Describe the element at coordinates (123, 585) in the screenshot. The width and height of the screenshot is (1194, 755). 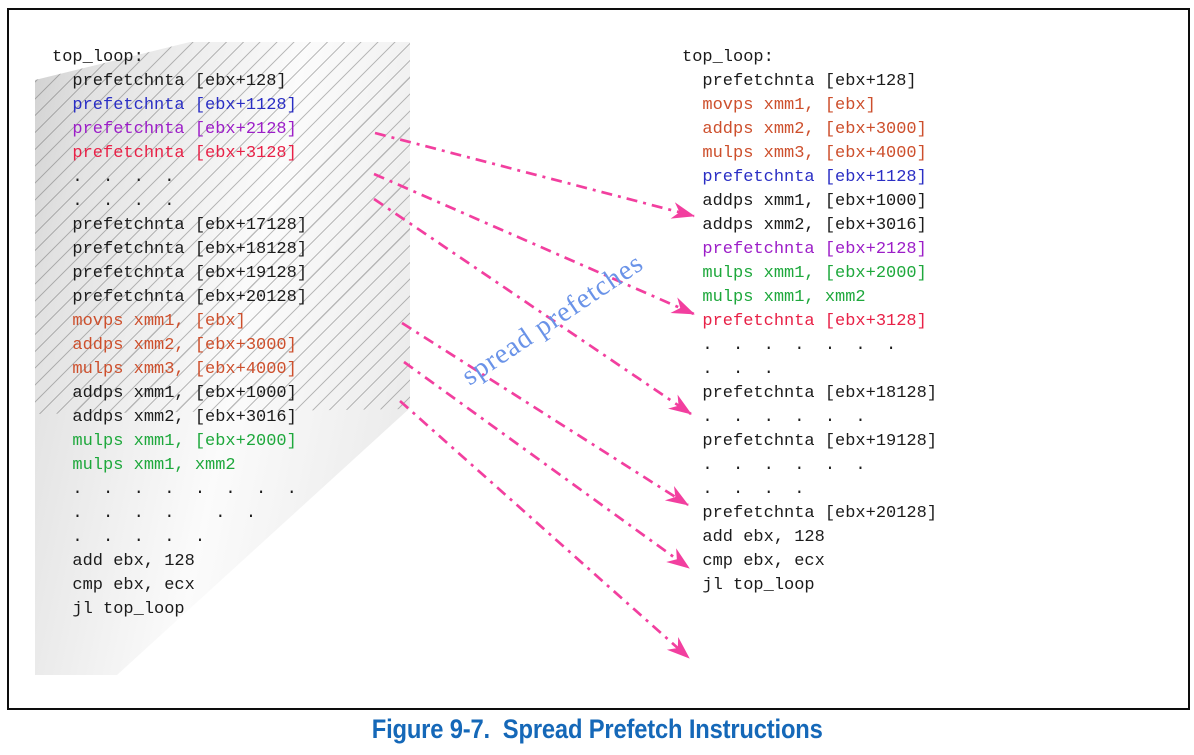
I see `left-code-line: cmp ebx, ecx` at that location.